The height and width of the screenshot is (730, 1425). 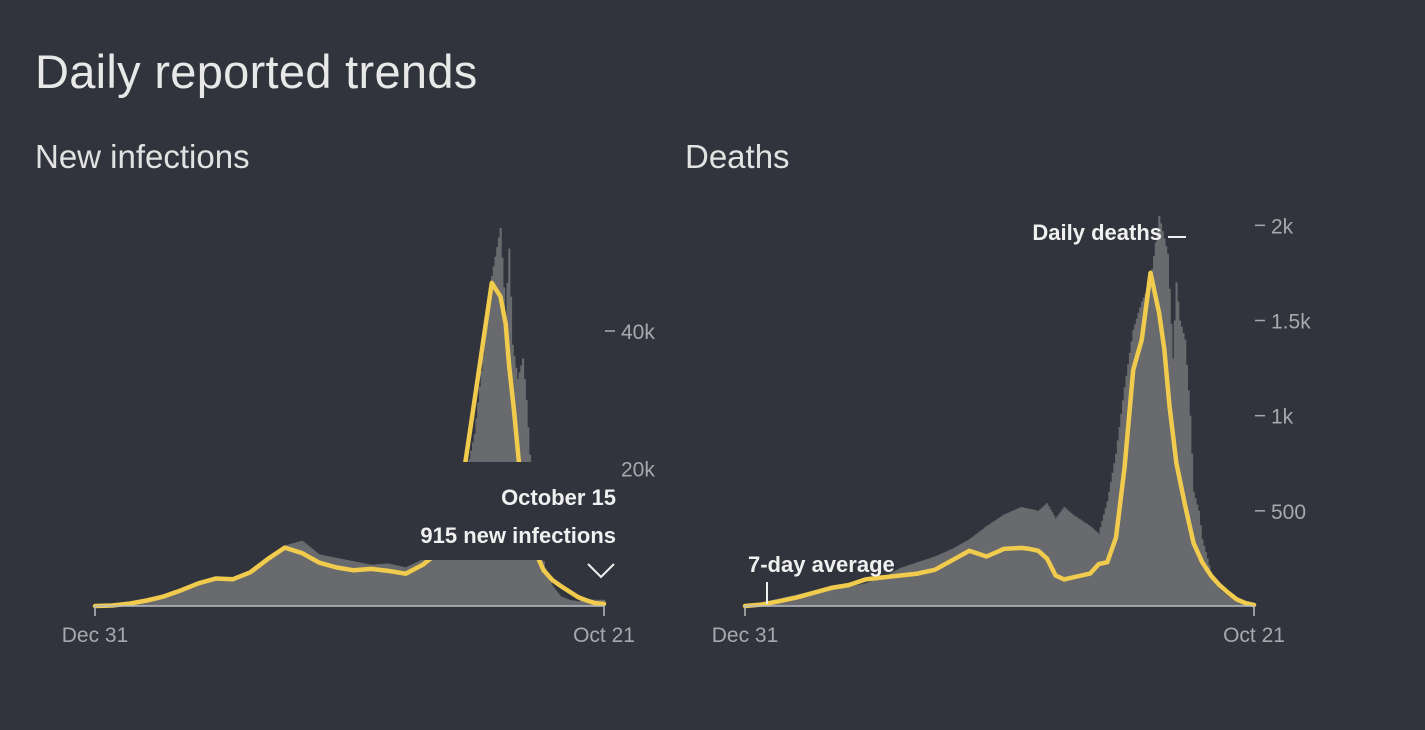 What do you see at coordinates (558, 497) in the screenshot?
I see `tooltip-date: October 15` at bounding box center [558, 497].